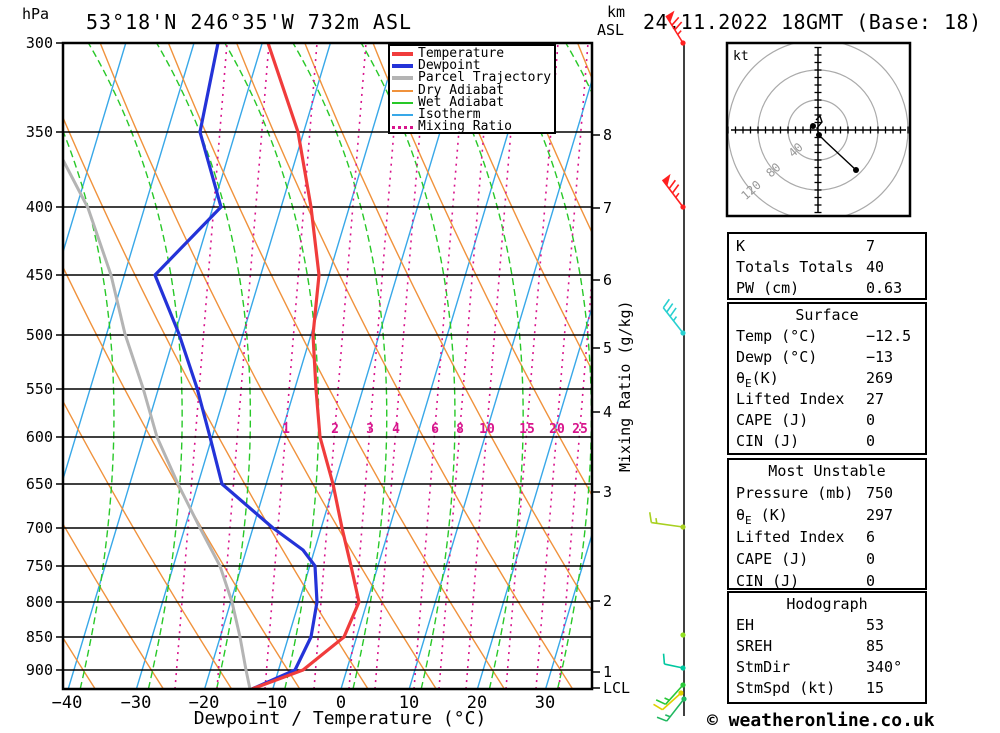 The height and width of the screenshot is (733, 1000). Describe the element at coordinates (39, 132) in the screenshot. I see `pressure-tick-label: 350` at that location.